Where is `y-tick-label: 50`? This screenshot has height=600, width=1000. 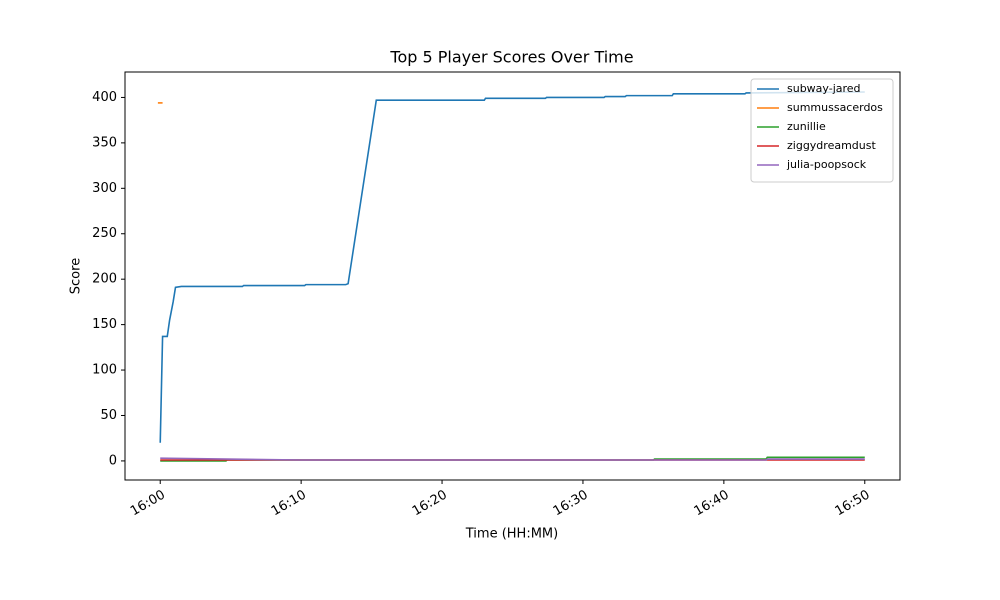
y-tick-label: 50 is located at coordinates (108, 415).